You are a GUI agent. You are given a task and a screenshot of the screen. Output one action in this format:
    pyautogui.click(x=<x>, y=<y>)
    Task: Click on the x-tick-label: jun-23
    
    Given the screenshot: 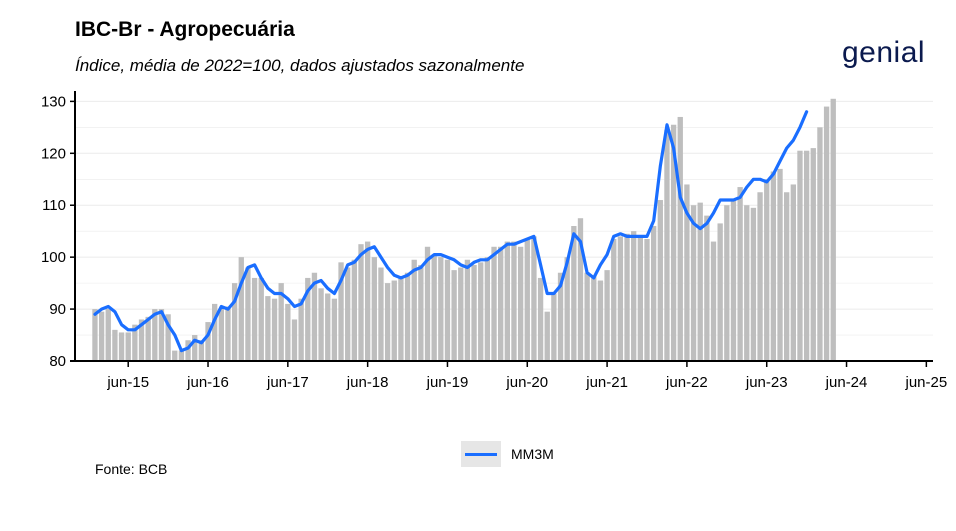 What is the action you would take?
    pyautogui.click(x=766, y=382)
    